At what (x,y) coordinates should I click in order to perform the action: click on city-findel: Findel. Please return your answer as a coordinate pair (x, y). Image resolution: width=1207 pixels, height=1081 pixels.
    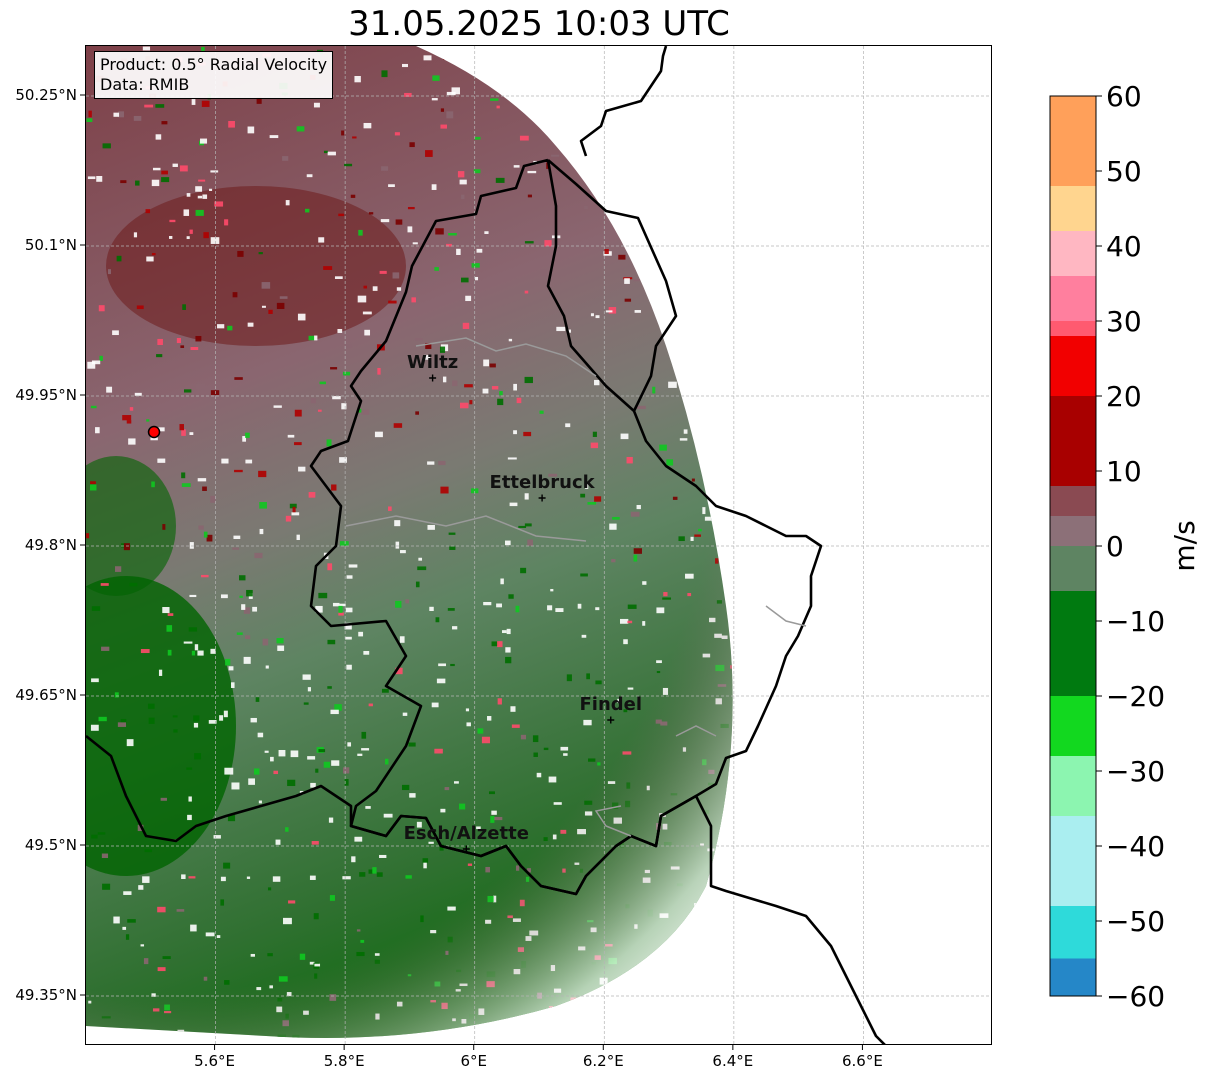
    Looking at the image, I should click on (610, 709).